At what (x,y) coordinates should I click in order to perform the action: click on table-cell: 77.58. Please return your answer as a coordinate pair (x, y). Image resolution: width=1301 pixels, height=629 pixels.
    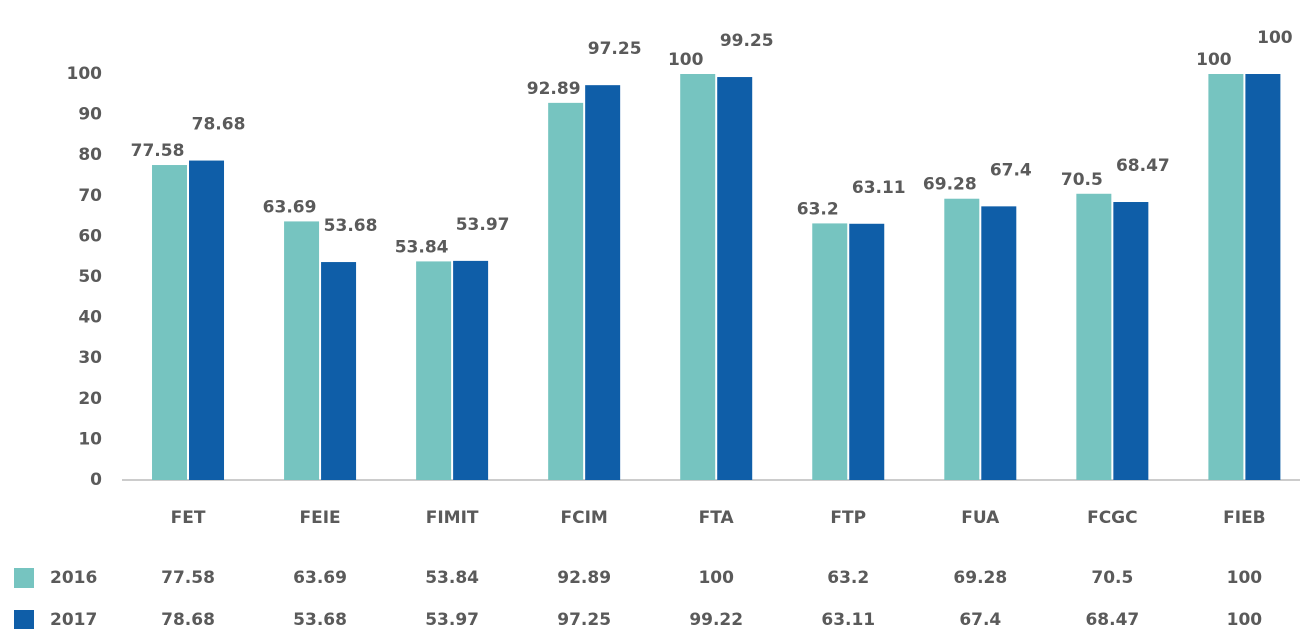
    Looking at the image, I should click on (188, 578).